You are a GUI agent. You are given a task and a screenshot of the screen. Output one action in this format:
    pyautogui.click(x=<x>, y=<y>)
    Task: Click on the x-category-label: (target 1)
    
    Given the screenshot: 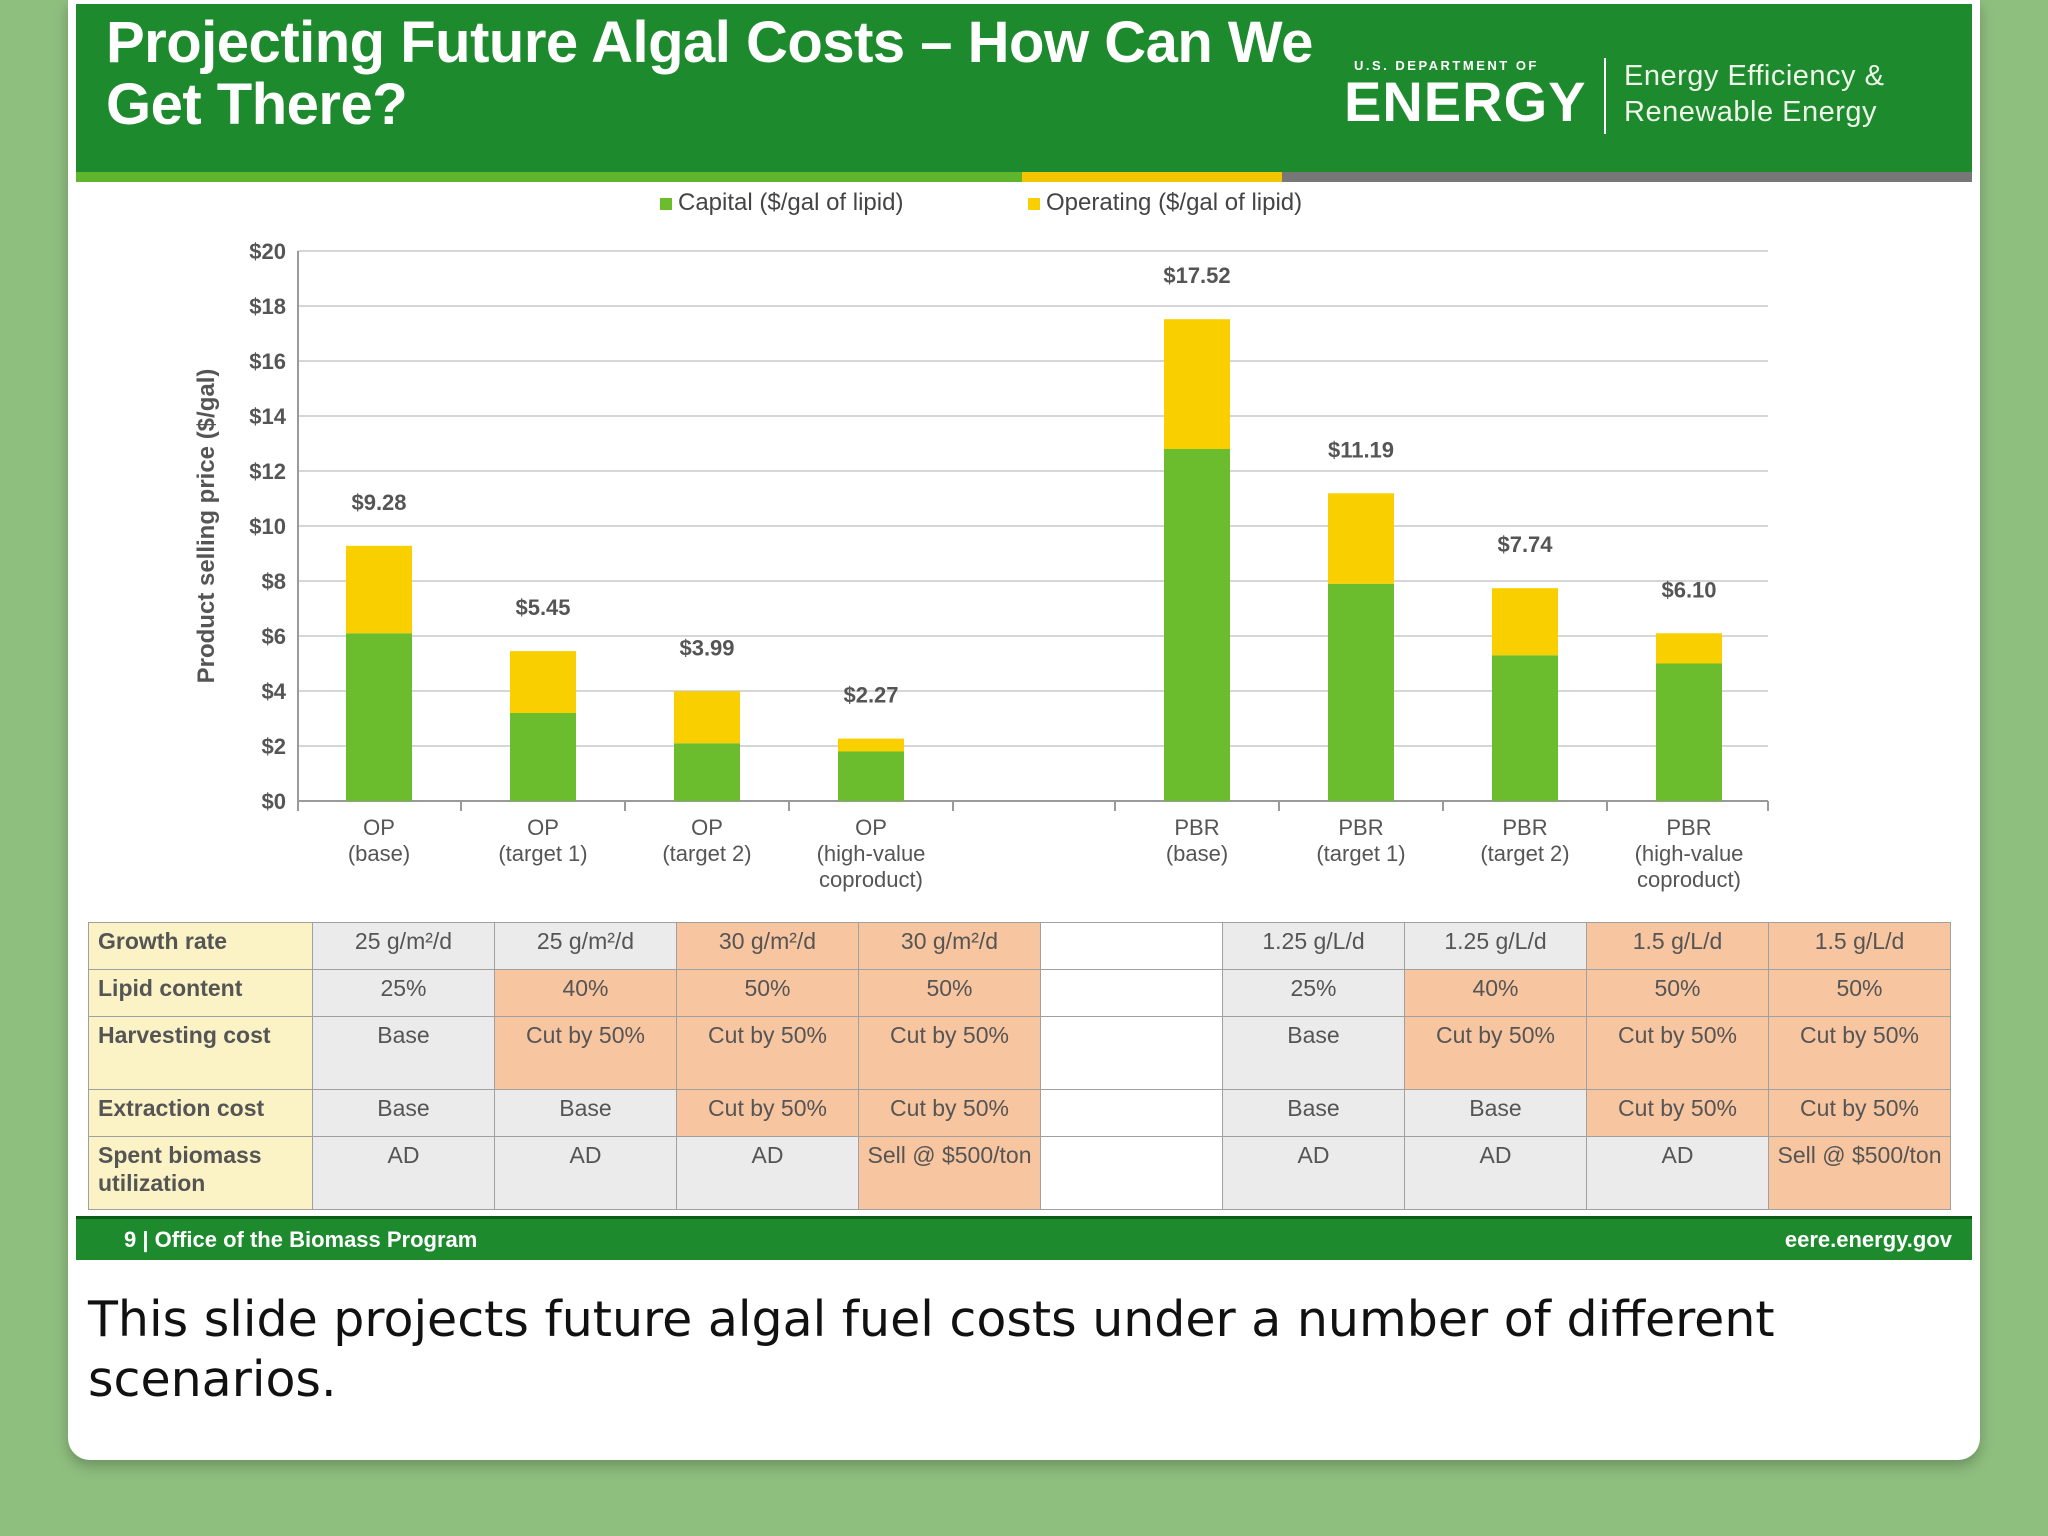 What is the action you would take?
    pyautogui.click(x=1360, y=853)
    